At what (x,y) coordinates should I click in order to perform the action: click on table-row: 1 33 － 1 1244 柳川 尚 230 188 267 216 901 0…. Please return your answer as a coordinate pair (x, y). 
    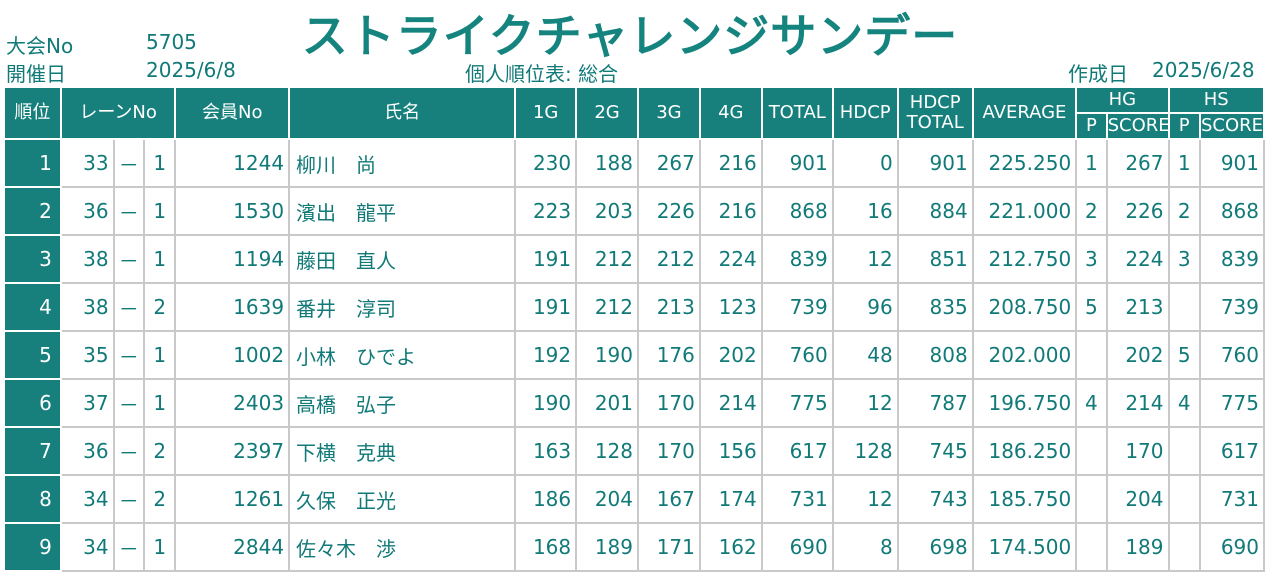
    Looking at the image, I should click on (634, 163).